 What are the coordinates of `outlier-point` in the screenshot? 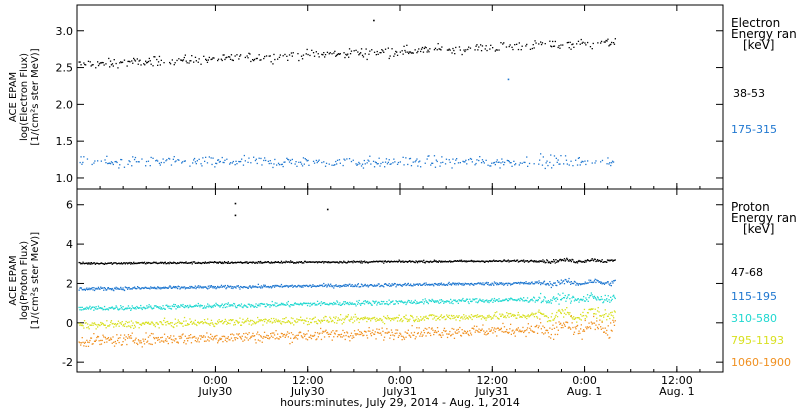 It's located at (235, 215).